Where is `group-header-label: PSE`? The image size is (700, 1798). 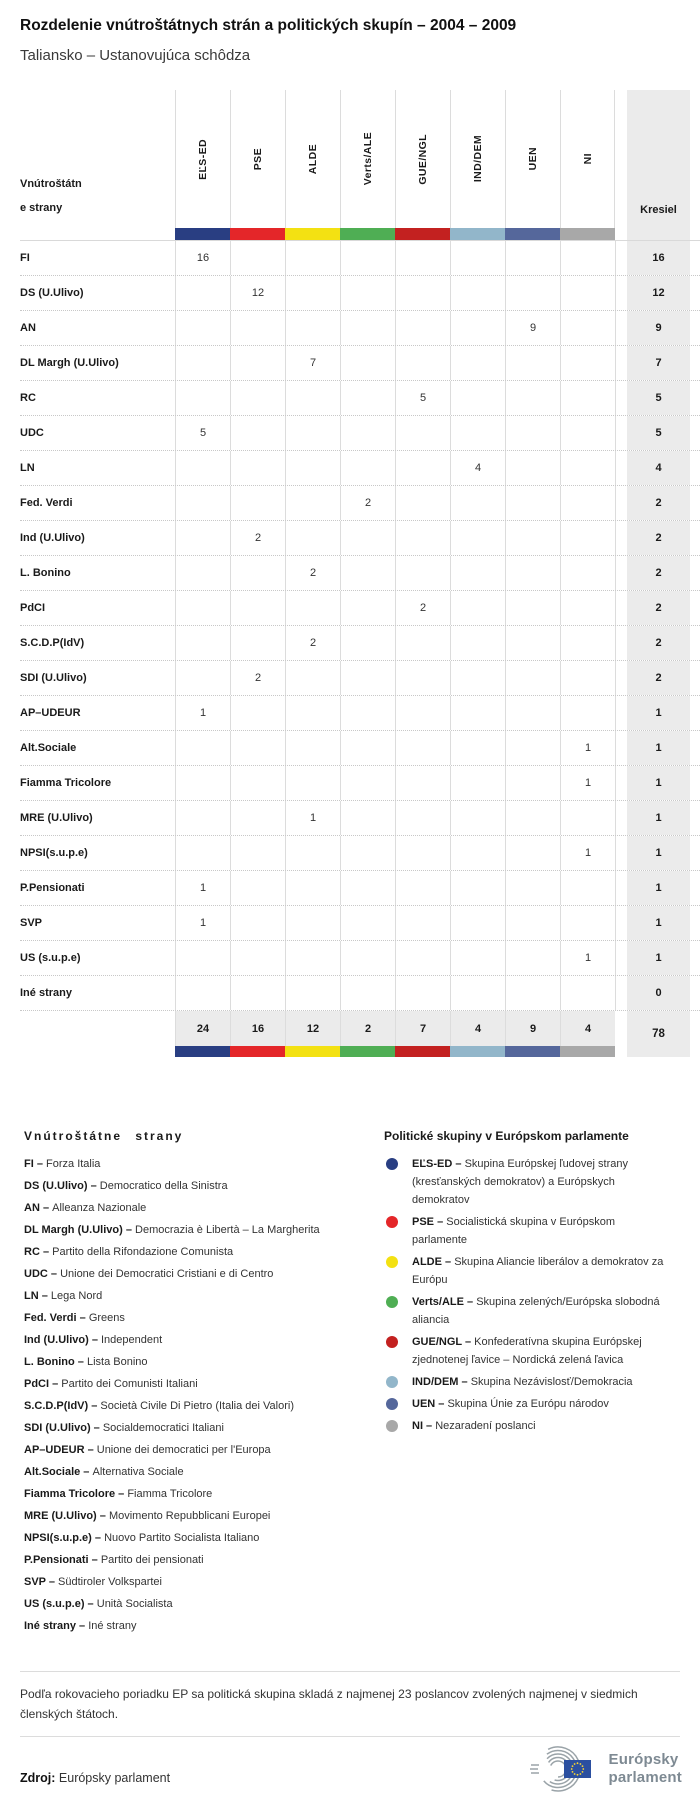
group-header-label: PSE is located at coordinates (258, 159).